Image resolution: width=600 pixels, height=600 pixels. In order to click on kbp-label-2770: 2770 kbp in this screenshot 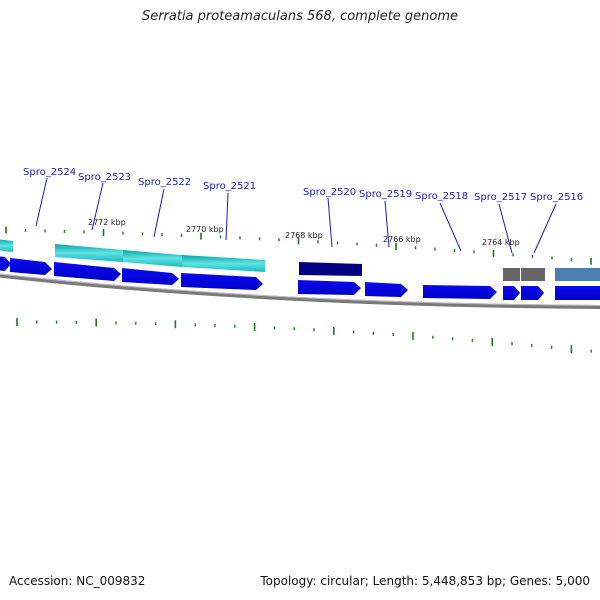, I will do `click(205, 229)`.